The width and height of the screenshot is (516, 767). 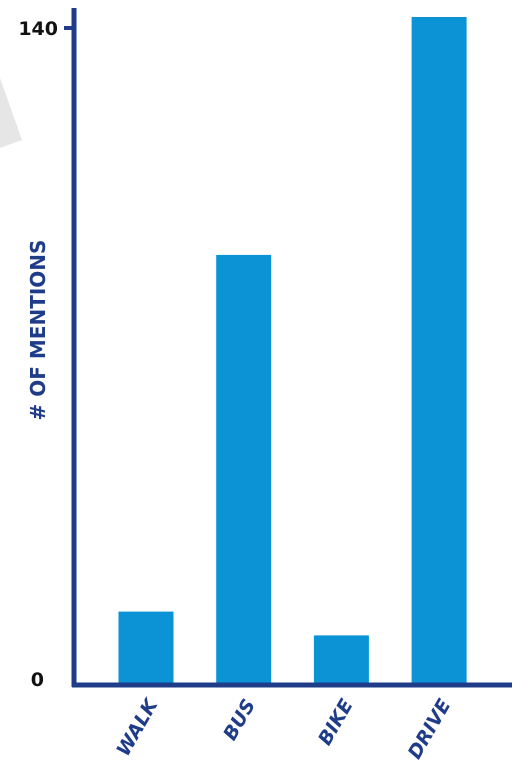 I want to click on y-axis-label: # OF MENTIONS, so click(x=38, y=330).